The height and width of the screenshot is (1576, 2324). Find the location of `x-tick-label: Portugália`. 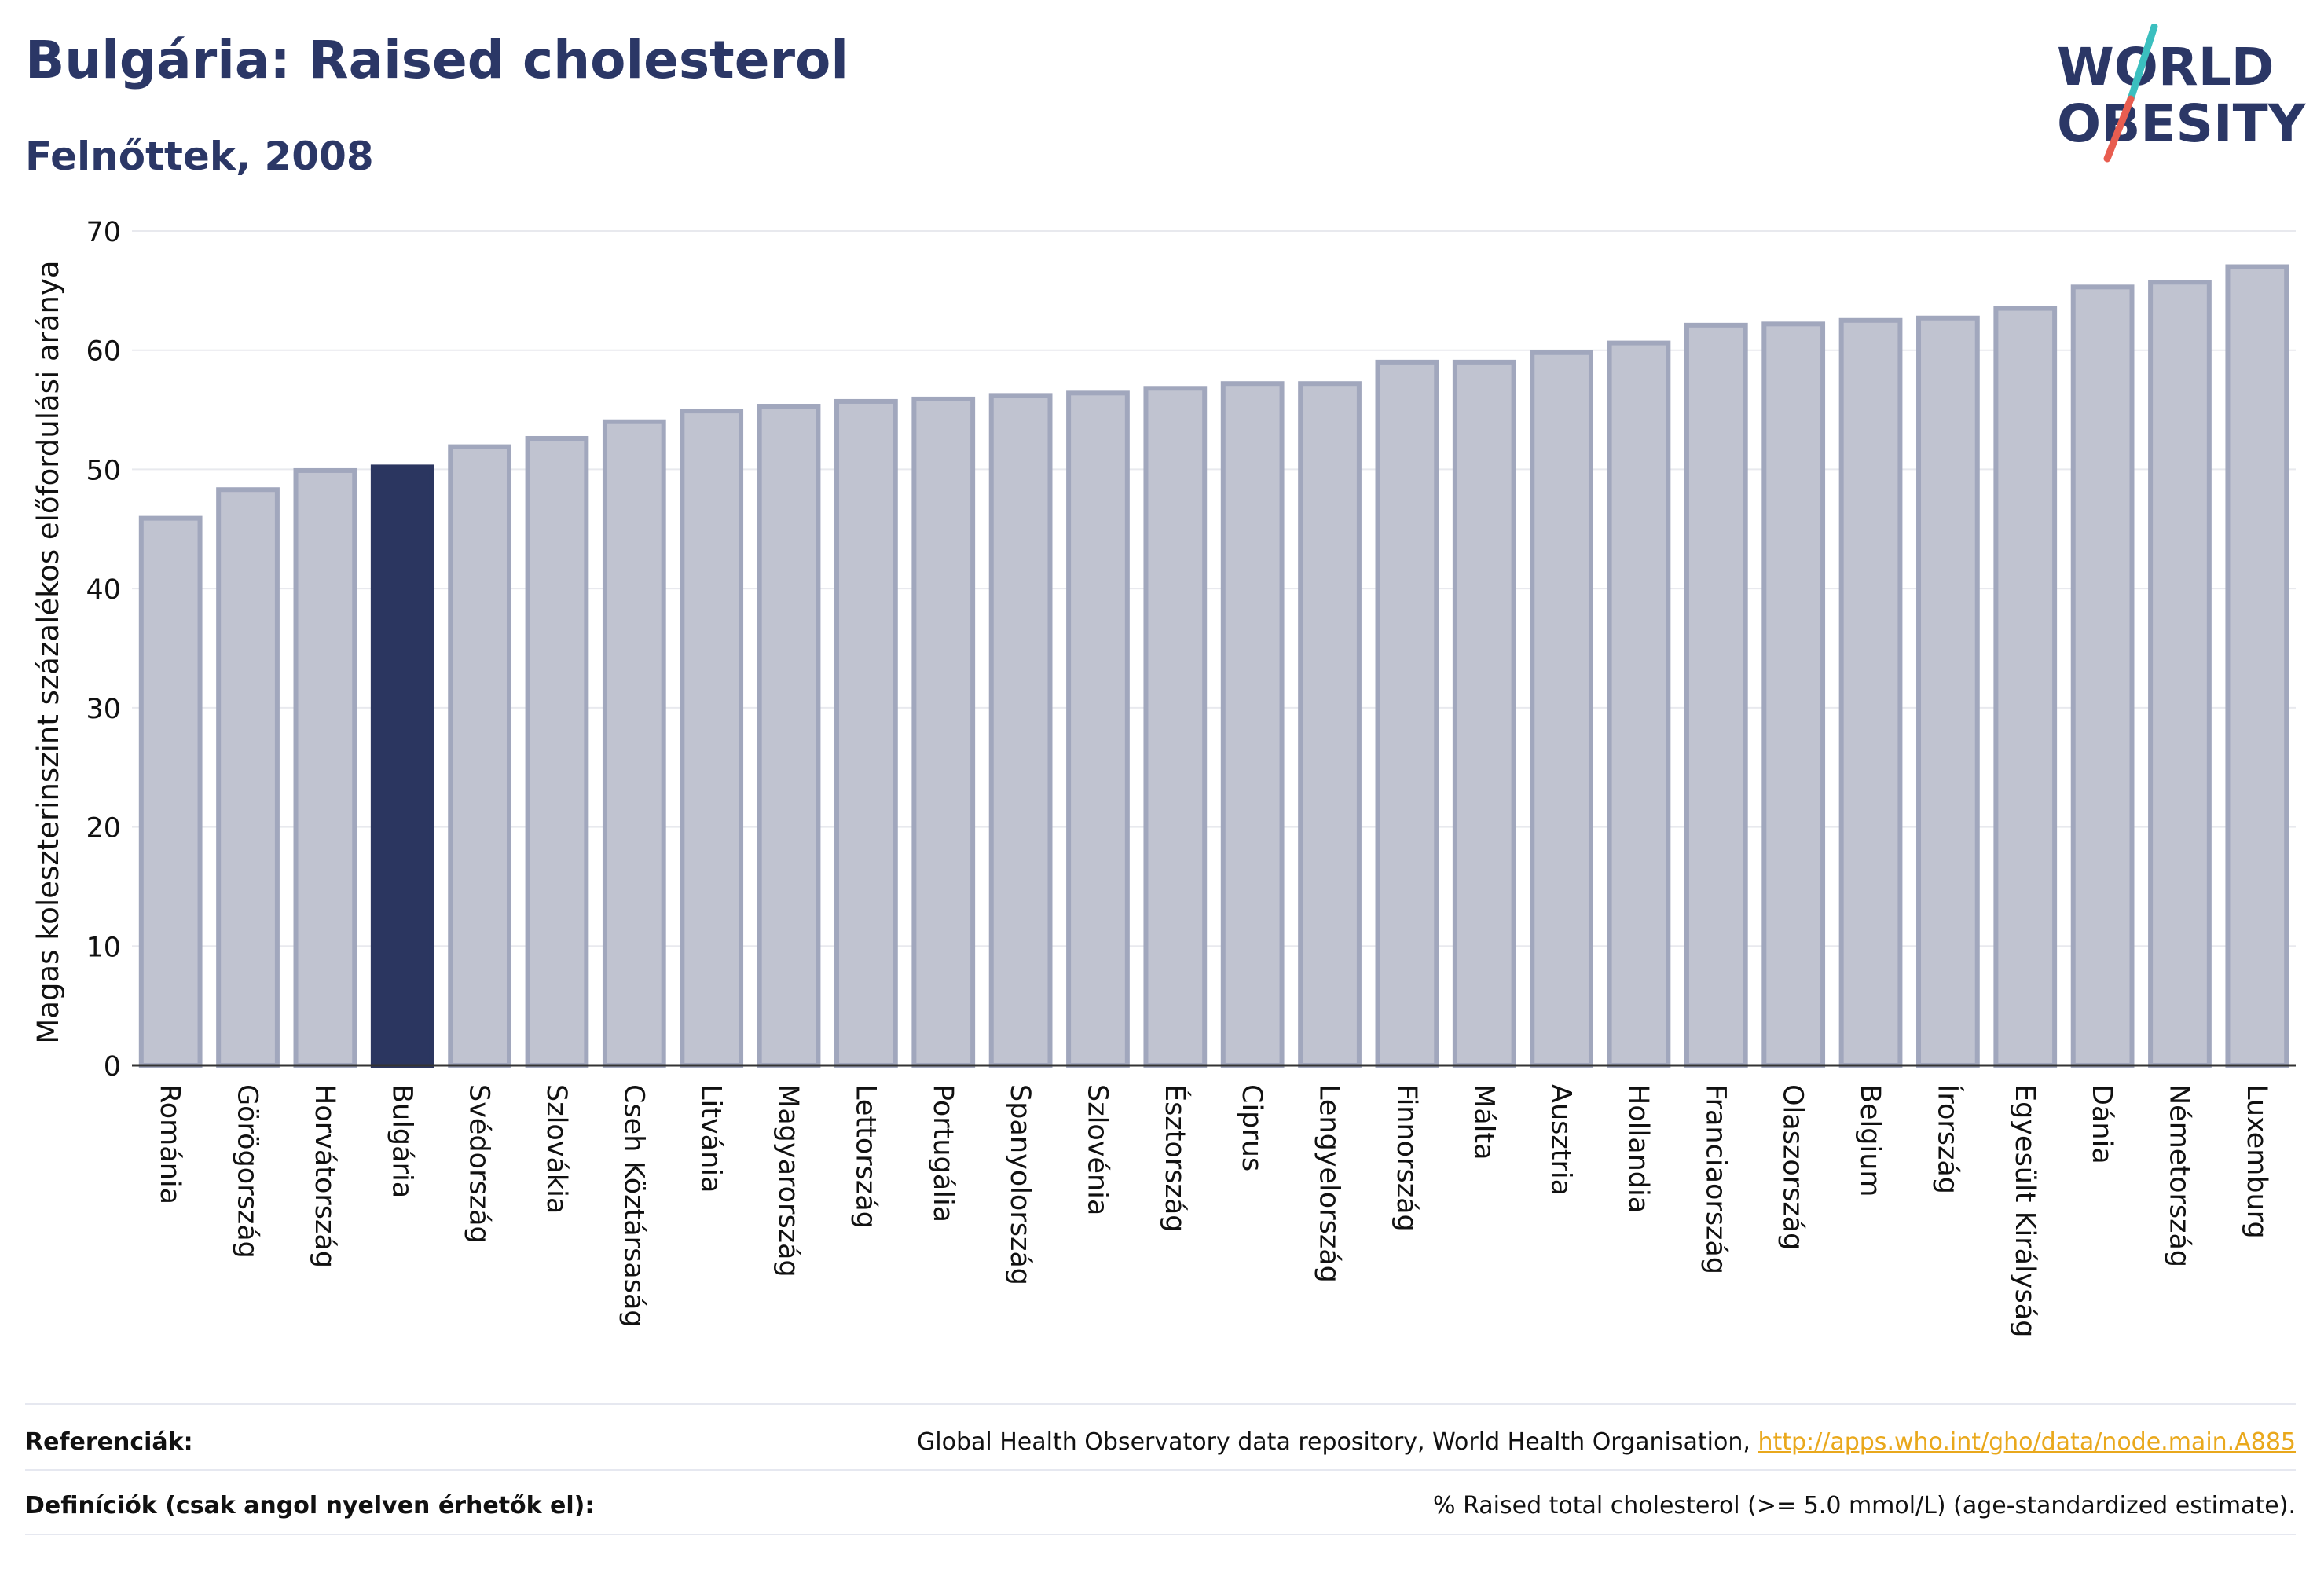

x-tick-label: Portugália is located at coordinates (943, 1153).